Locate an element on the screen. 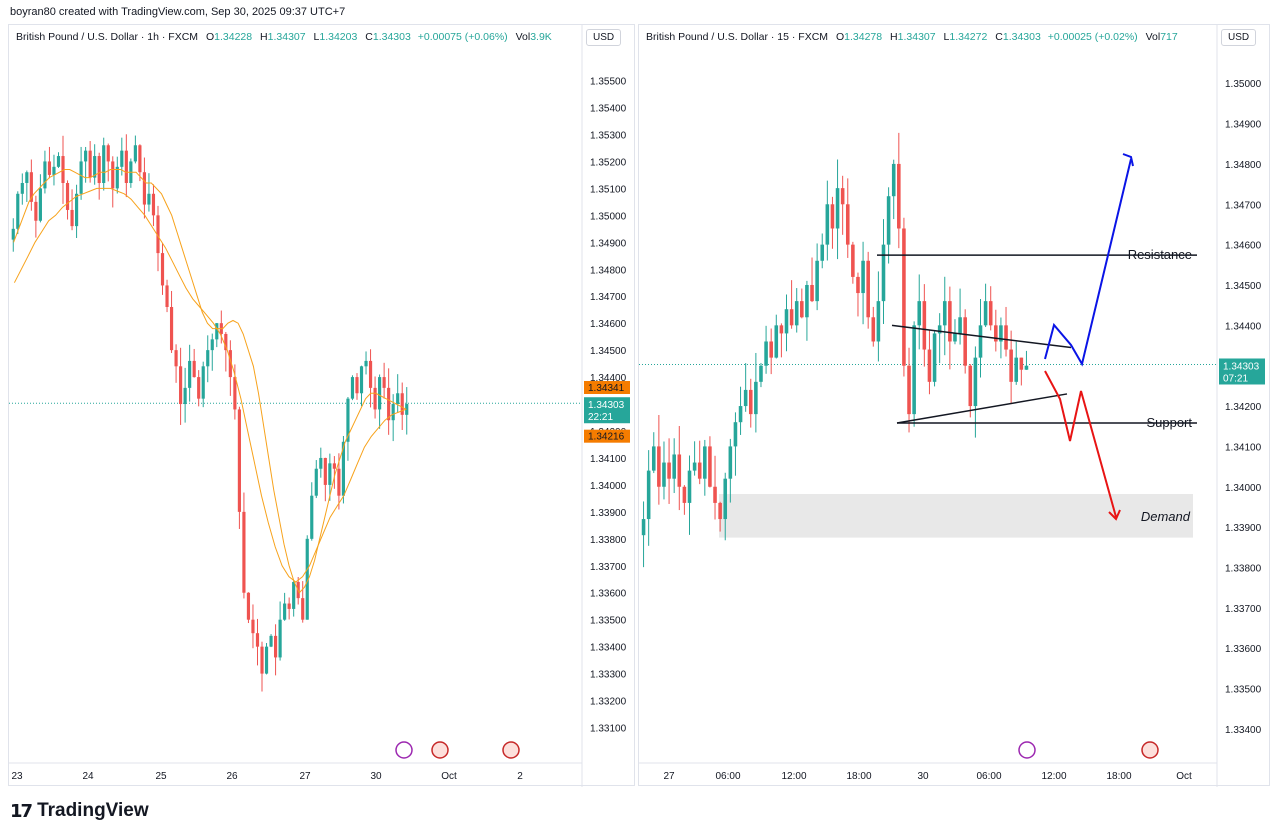  left-l-value: 1.34203 is located at coordinates (338, 37).